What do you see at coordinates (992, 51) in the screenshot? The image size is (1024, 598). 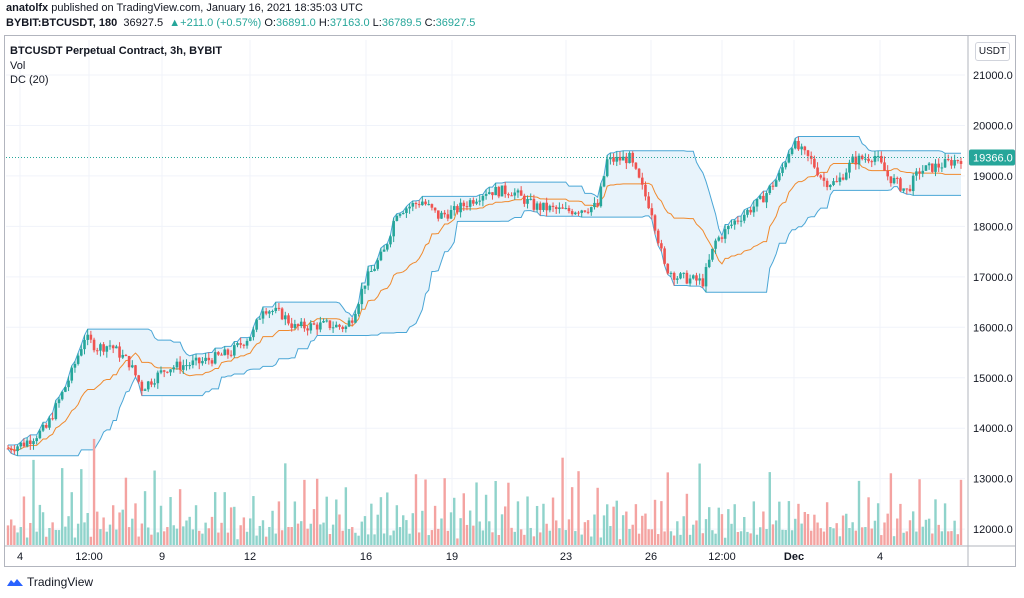 I see `currency-button: USDT` at bounding box center [992, 51].